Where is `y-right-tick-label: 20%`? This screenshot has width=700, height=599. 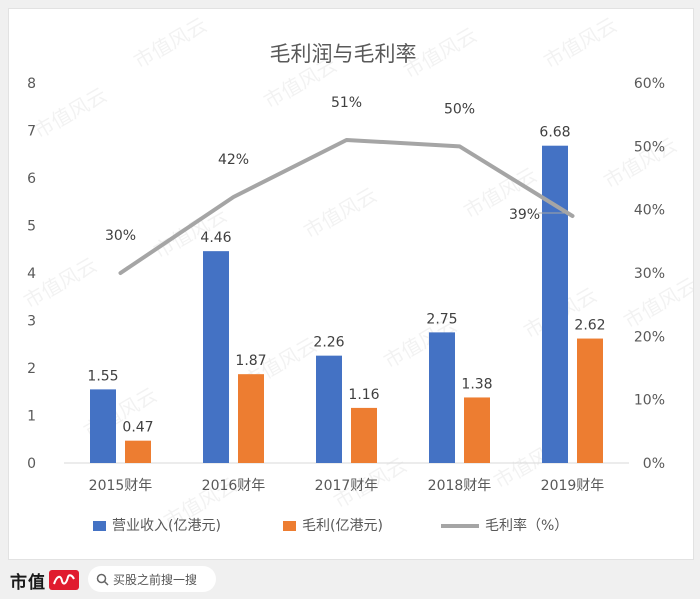 y-right-tick-label: 20% is located at coordinates (649, 337).